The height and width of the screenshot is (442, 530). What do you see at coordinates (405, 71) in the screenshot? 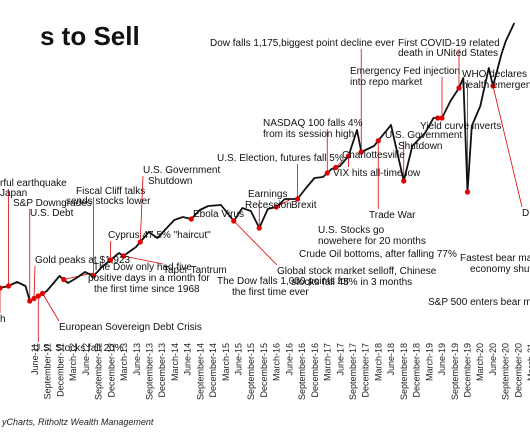
I see `annotation-label: Emergency Fed injection` at bounding box center [405, 71].